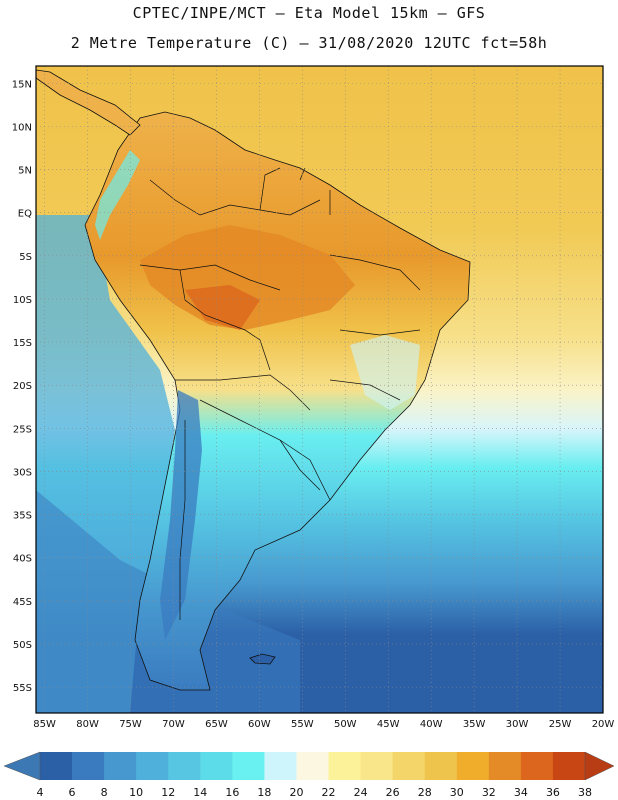 The height and width of the screenshot is (800, 618). What do you see at coordinates (431, 724) in the screenshot?
I see `longitude-label: 40W` at bounding box center [431, 724].